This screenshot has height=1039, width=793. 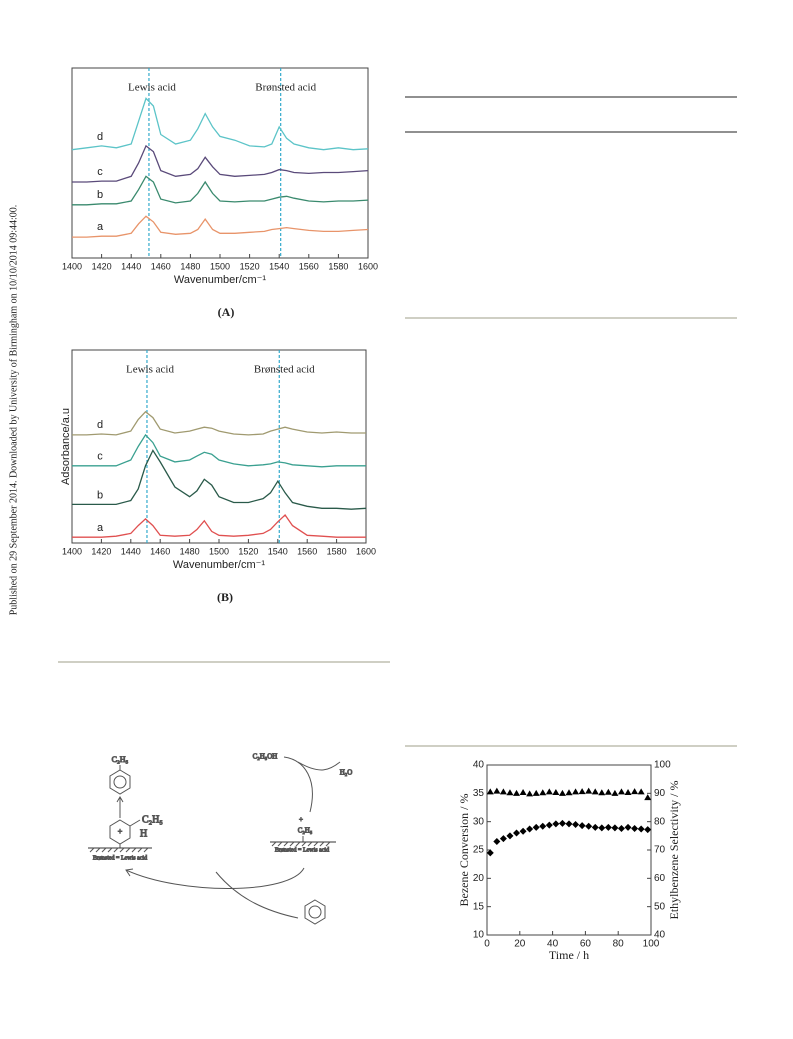 I want to click on y2-tick-label: 60, so click(x=660, y=878).